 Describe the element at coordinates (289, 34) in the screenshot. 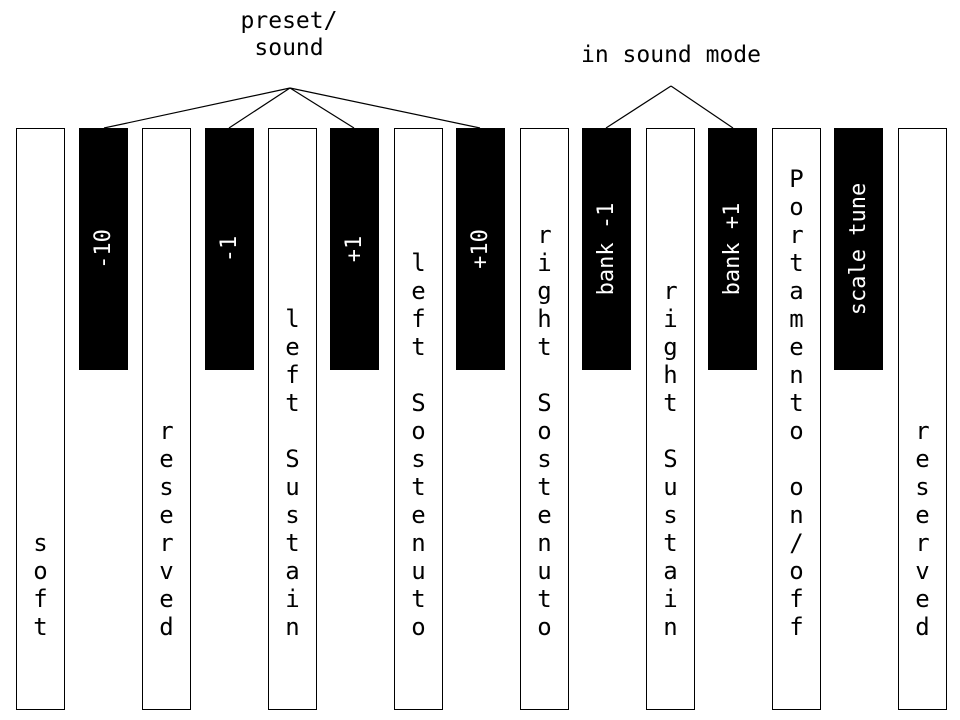

I see `preset-sound-group-label: preset/ sound` at that location.